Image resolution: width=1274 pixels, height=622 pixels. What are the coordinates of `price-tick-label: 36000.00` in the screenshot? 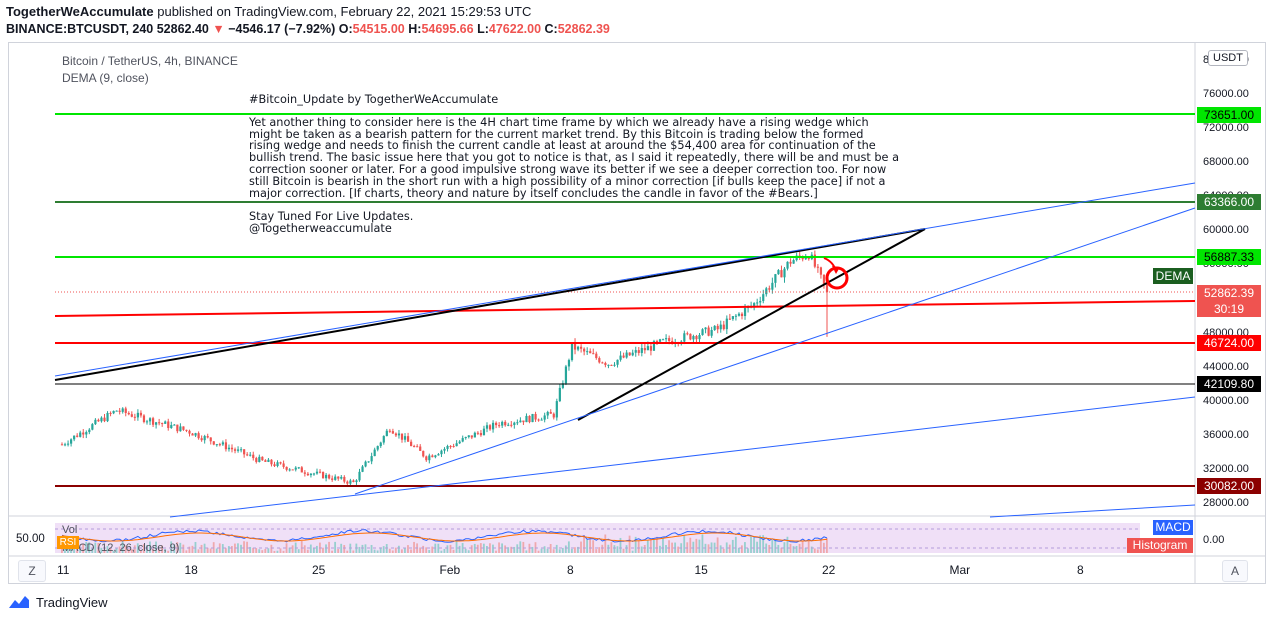 It's located at (1226, 434).